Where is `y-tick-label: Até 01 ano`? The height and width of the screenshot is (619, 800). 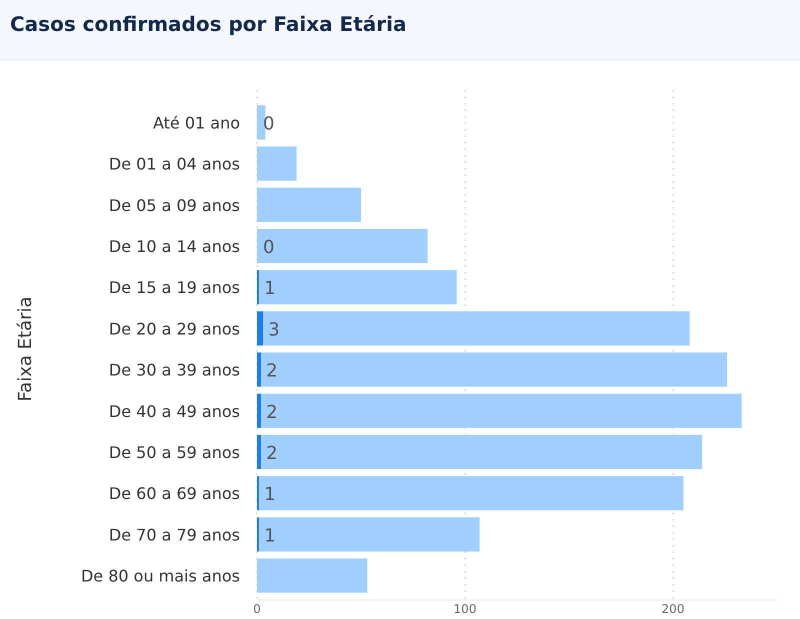 y-tick-label: Até 01 ano is located at coordinates (196, 122).